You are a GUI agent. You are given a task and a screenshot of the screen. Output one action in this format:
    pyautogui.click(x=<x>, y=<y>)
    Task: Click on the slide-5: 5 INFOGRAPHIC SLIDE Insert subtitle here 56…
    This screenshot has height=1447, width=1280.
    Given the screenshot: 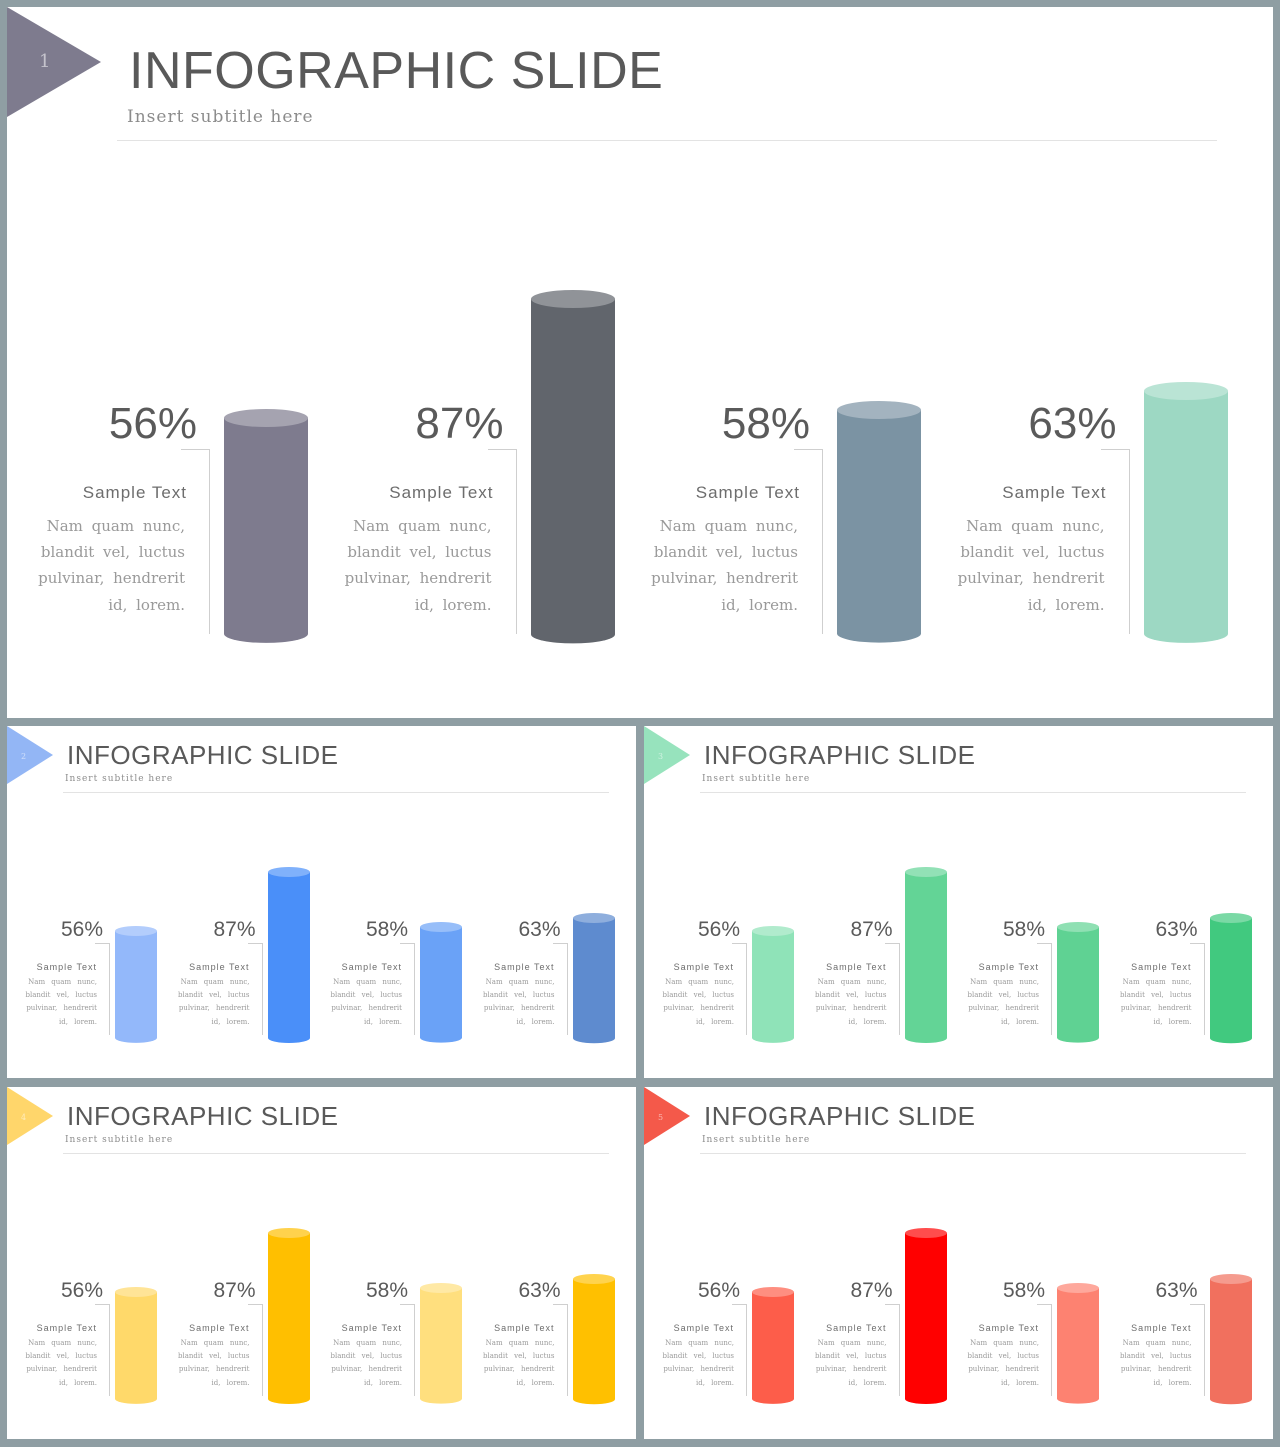 What is the action you would take?
    pyautogui.click(x=958, y=1263)
    